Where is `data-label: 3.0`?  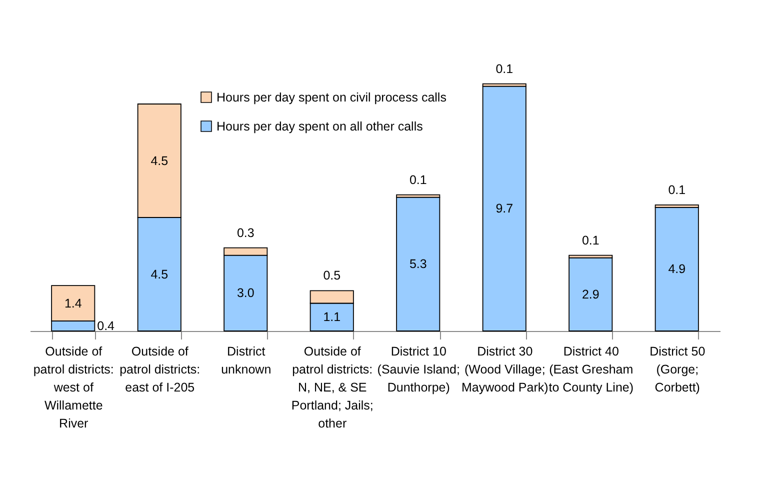 data-label: 3.0 is located at coordinates (245, 293).